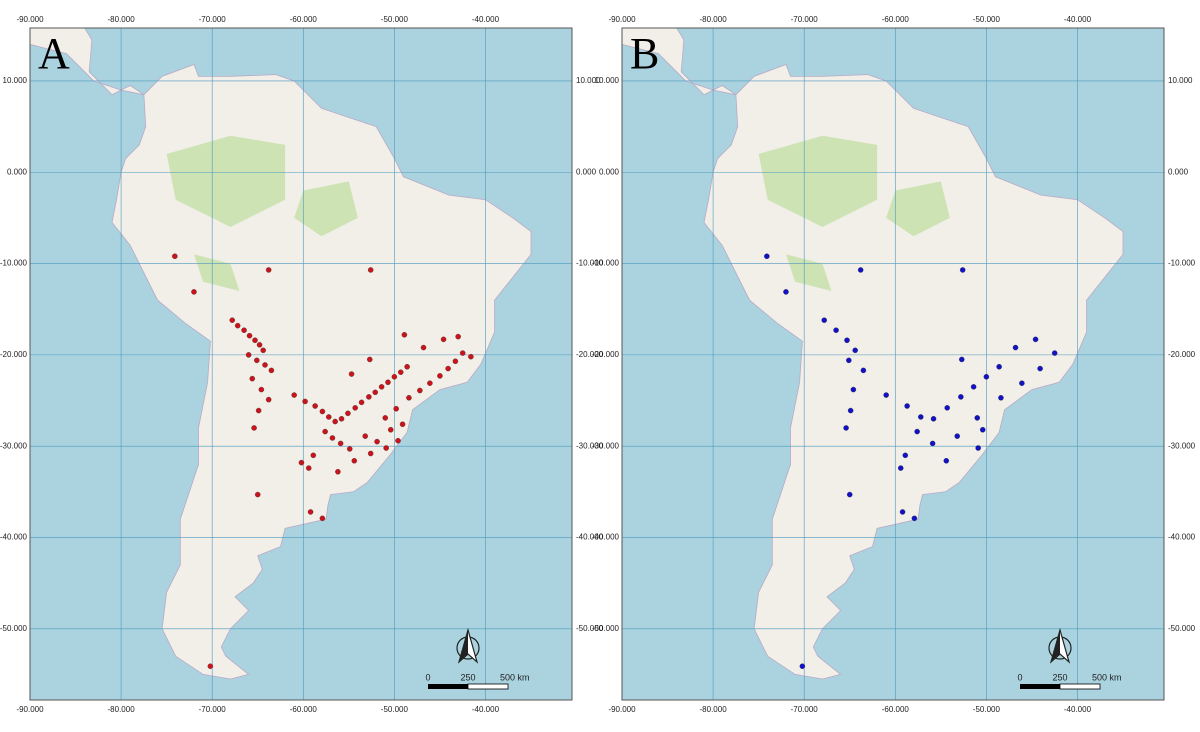  What do you see at coordinates (1040, 686) in the screenshot?
I see `scale-black` at bounding box center [1040, 686].